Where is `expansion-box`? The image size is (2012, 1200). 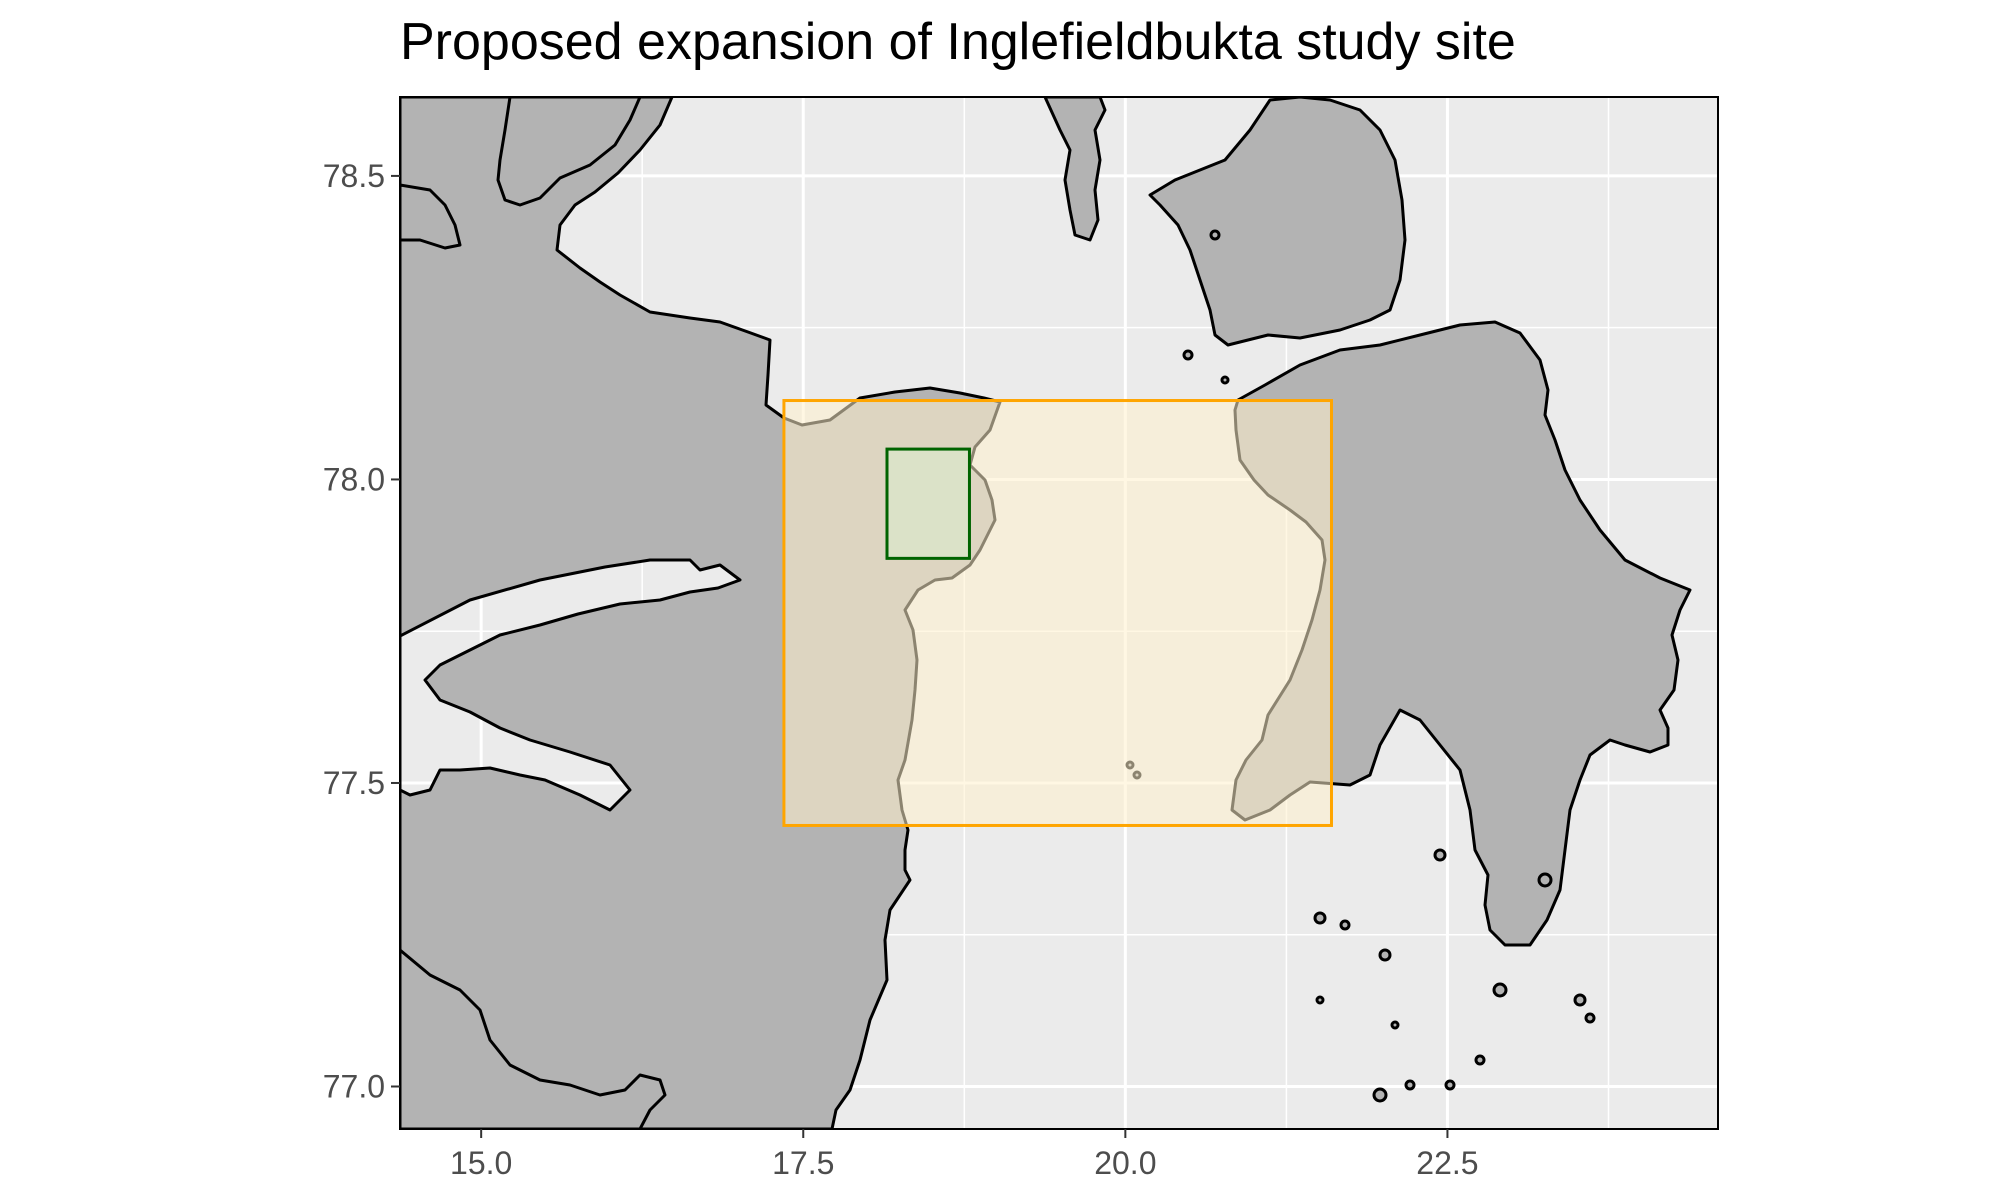 expansion-box is located at coordinates (1057, 613).